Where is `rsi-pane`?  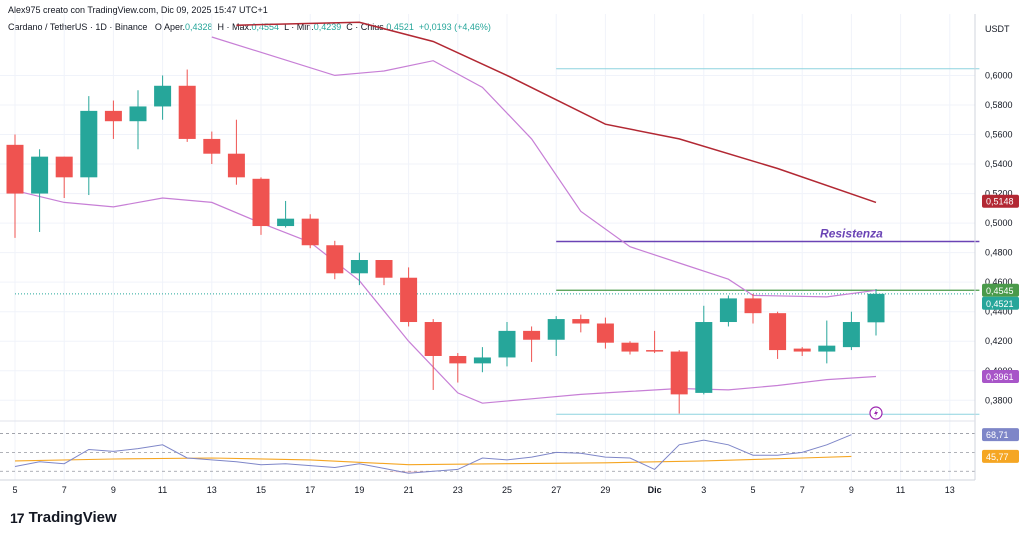
rsi-pane is located at coordinates (487, 453).